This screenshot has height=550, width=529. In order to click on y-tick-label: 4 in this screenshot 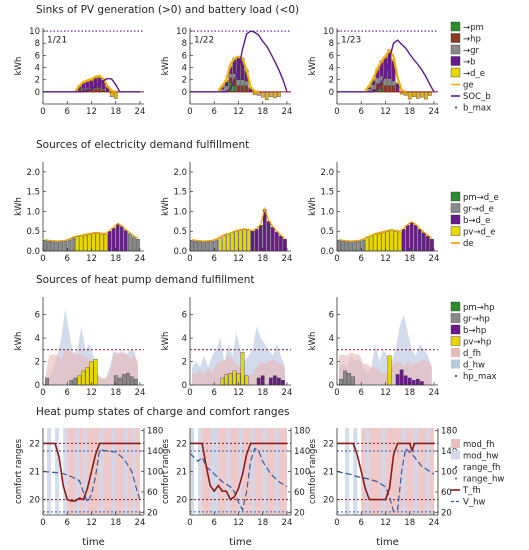, I will do `click(184, 339)`.